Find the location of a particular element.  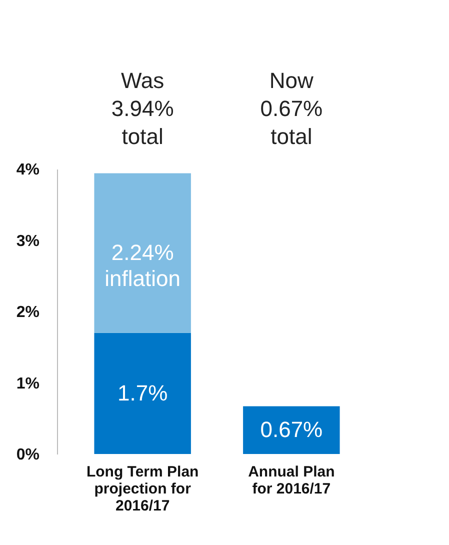

y-tick-label: 1% is located at coordinates (28, 383).